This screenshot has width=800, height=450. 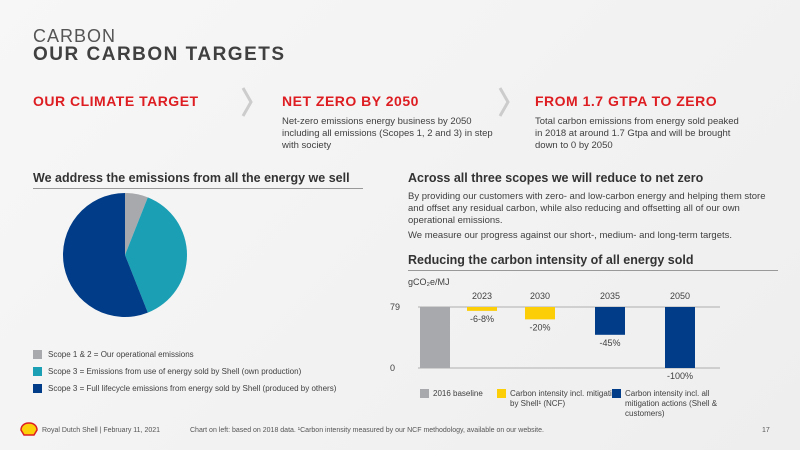 I want to click on y-tick-label: 79, so click(x=395, y=307).